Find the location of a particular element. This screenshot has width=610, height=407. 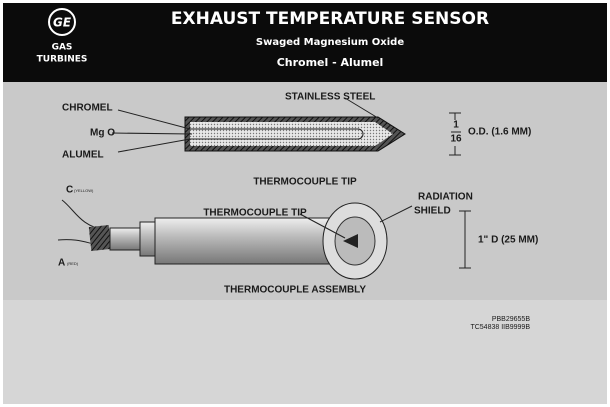

logo: GE is located at coordinates (62, 23).